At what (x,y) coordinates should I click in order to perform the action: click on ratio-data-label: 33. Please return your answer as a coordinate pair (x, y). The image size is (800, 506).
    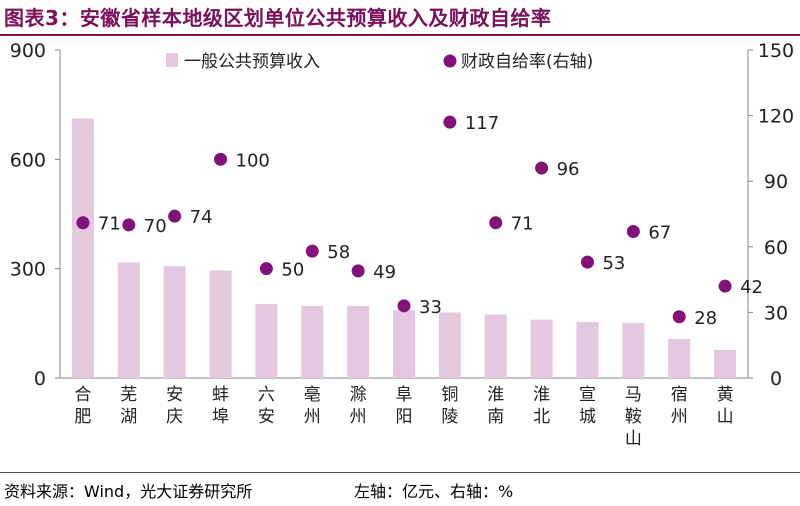
    Looking at the image, I should click on (430, 307).